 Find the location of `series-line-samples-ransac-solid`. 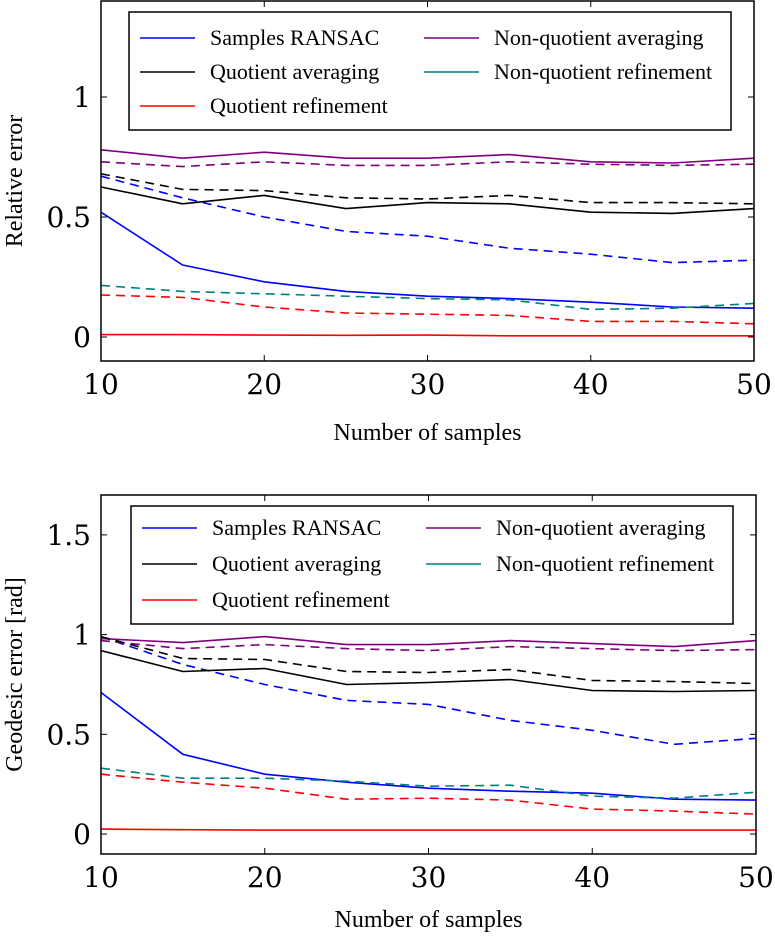

series-line-samples-ransac-solid is located at coordinates (427, 260).